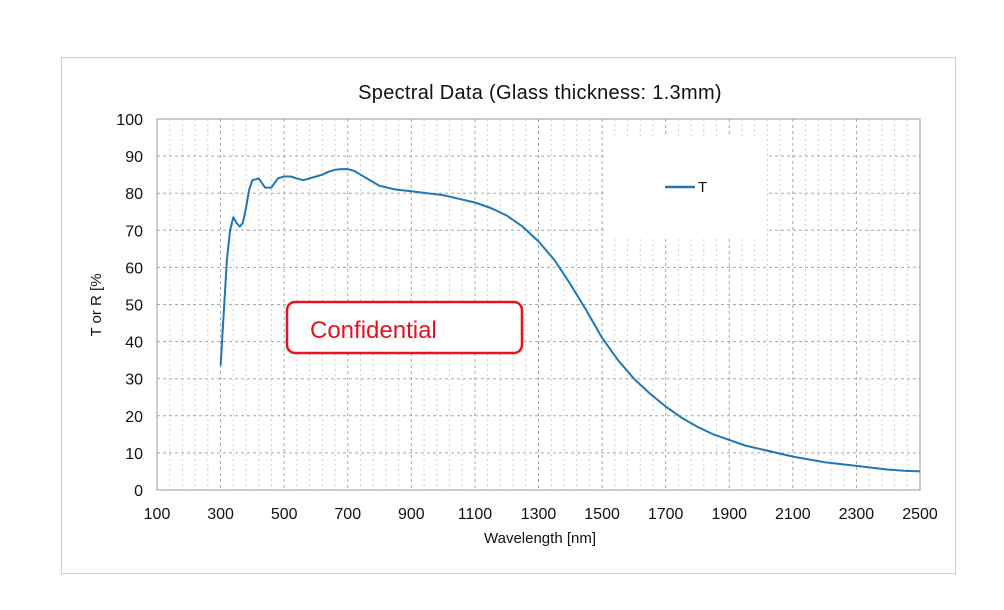 This screenshot has height=610, width=1004. Describe the element at coordinates (134, 454) in the screenshot. I see `y-tick-label: 10` at that location.